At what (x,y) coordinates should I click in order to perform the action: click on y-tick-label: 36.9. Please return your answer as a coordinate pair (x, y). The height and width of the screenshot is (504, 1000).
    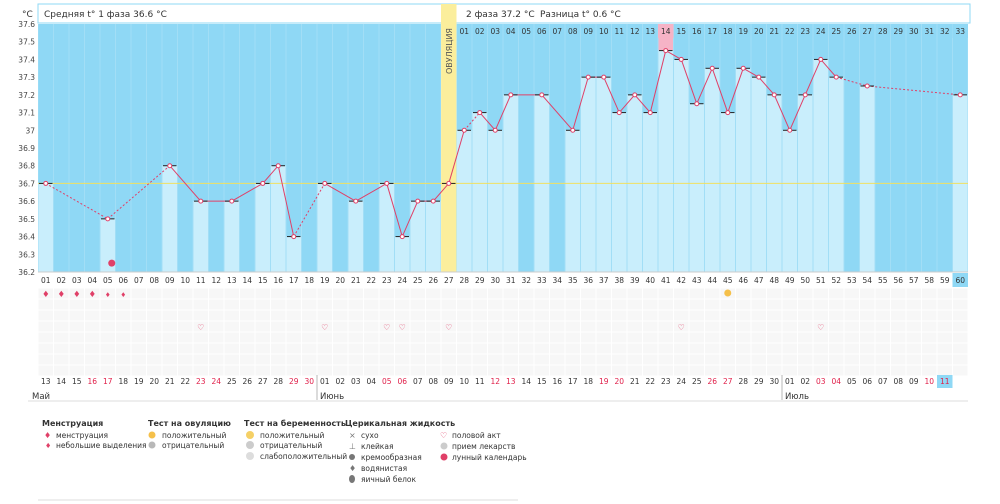
    Looking at the image, I should click on (26, 148).